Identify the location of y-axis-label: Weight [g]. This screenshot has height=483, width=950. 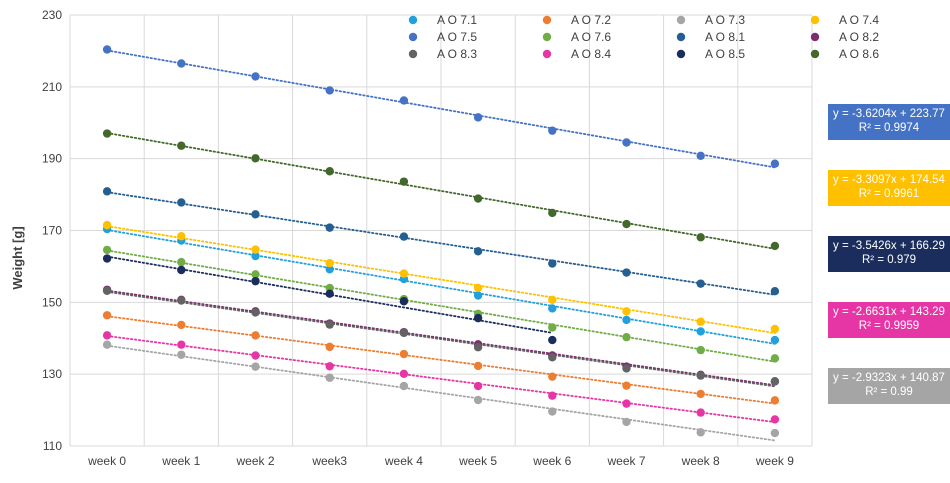
(17, 257).